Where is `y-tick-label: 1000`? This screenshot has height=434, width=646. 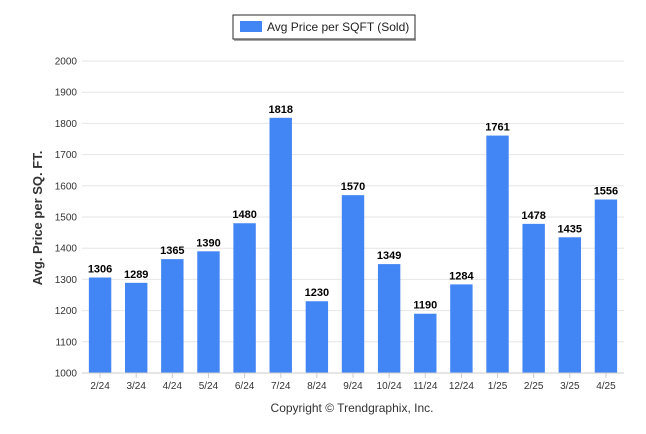 y-tick-label: 1000 is located at coordinates (66, 374).